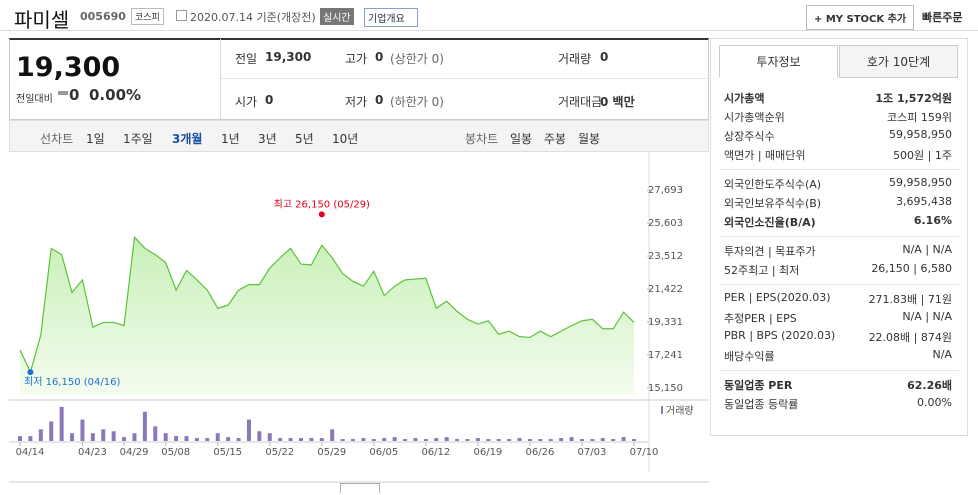 This screenshot has height=495, width=978. I want to click on period-item: 3년, so click(267, 139).